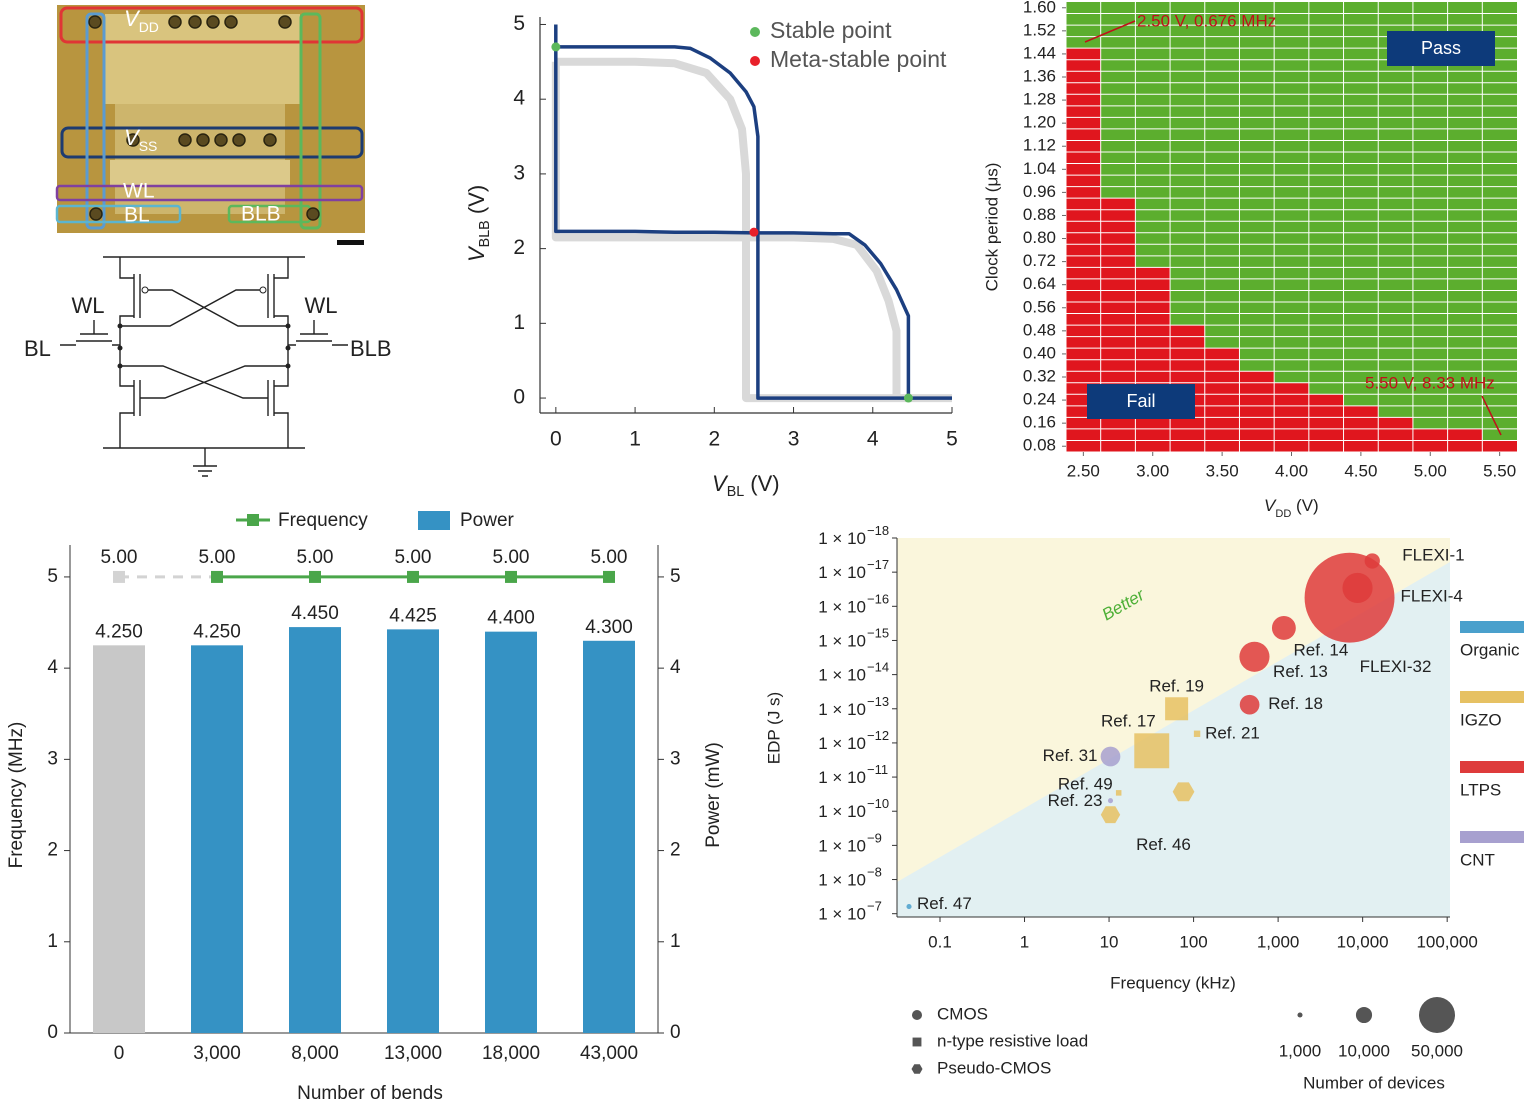  What do you see at coordinates (1083, 470) in the screenshot?
I see `x-tick-label: 2.50` at bounding box center [1083, 470].